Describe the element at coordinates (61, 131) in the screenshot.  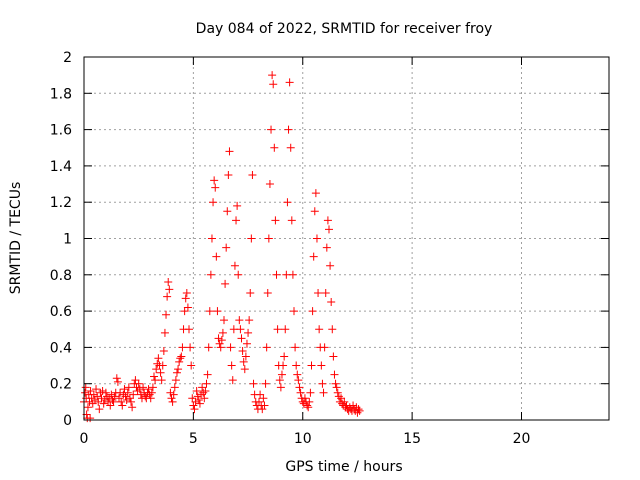
I see `y-tick-label: 1.6` at that location.